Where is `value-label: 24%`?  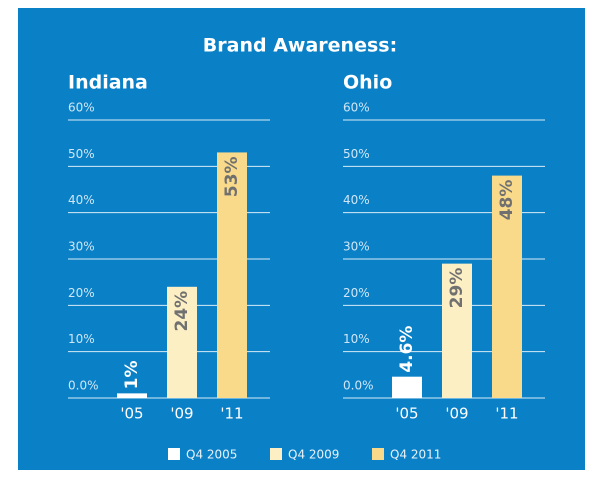
value-label: 24% is located at coordinates (182, 311).